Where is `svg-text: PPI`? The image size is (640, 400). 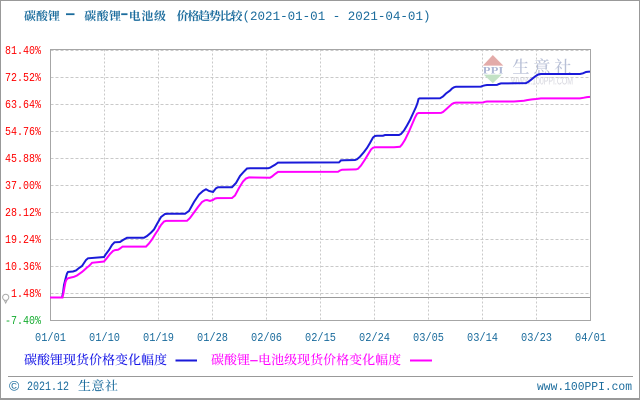 svg-text: PPI is located at coordinates (493, 70).